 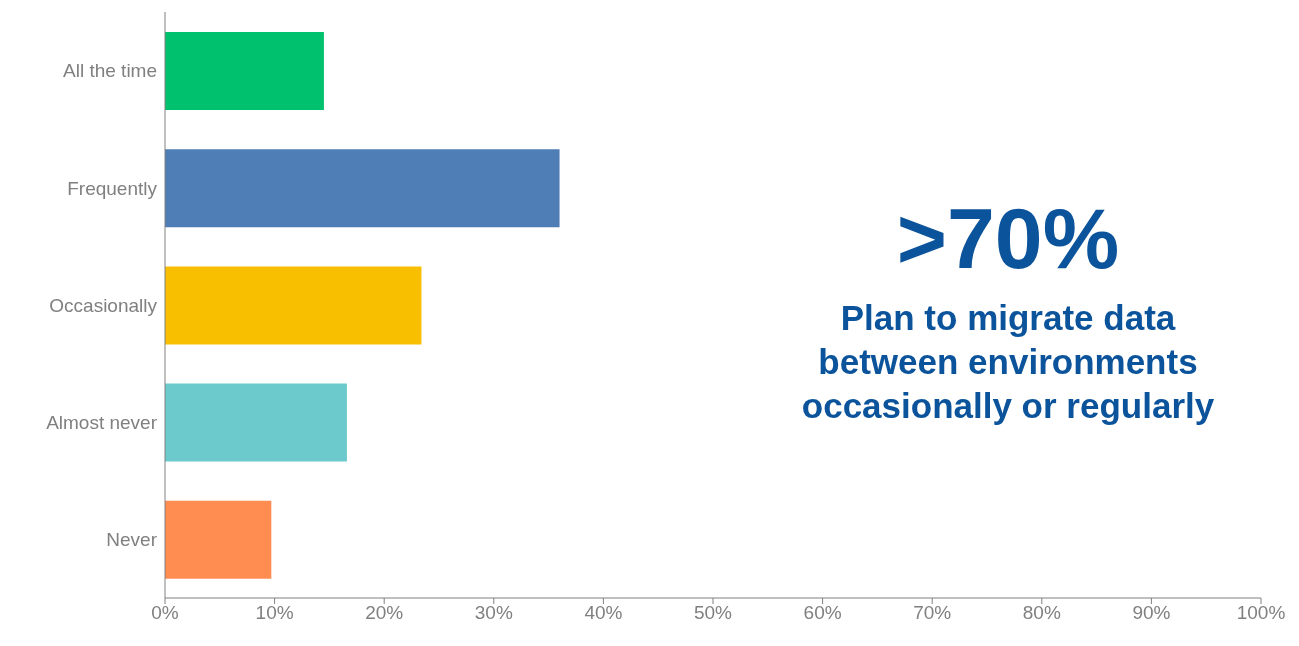 What do you see at coordinates (103, 305) in the screenshot?
I see `y-tick-label: Occasionally` at bounding box center [103, 305].